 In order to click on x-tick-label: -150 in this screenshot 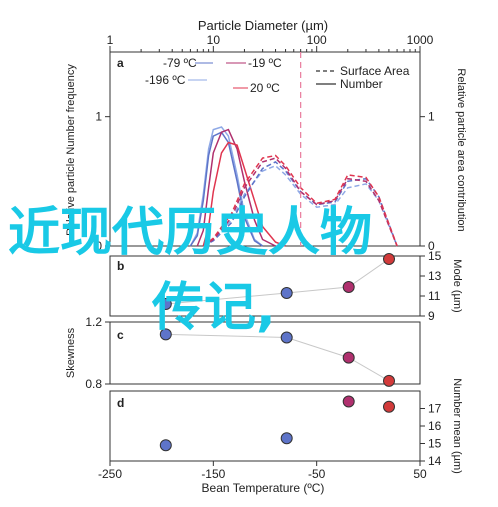, I will do `click(213, 474)`.